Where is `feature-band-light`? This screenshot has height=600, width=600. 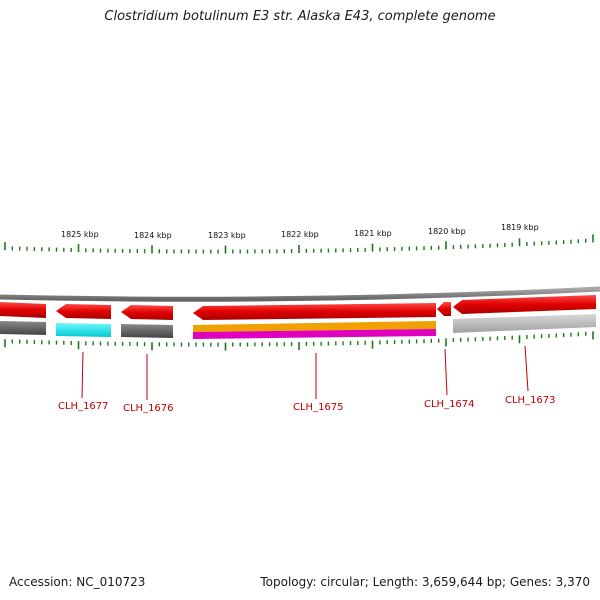
feature-band-light is located at coordinates (524, 323).